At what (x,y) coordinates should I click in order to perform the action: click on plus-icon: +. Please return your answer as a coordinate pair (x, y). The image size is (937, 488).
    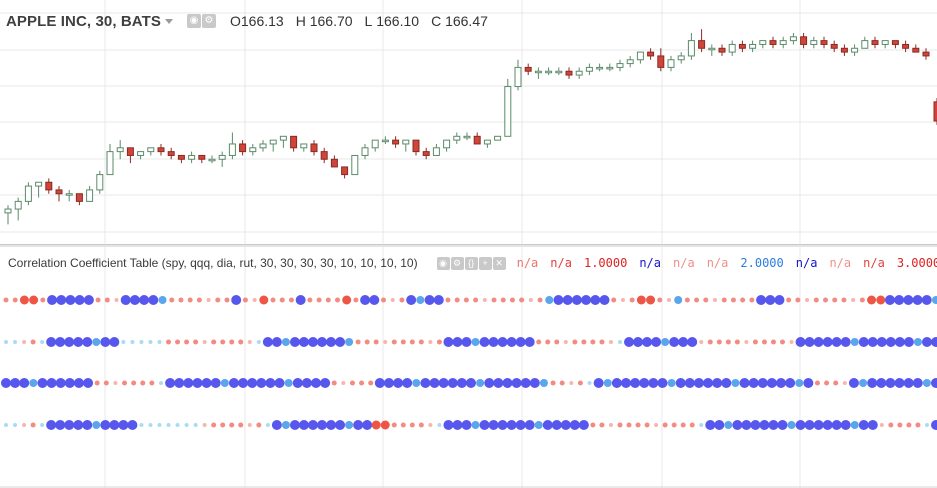
    Looking at the image, I should click on (485, 263).